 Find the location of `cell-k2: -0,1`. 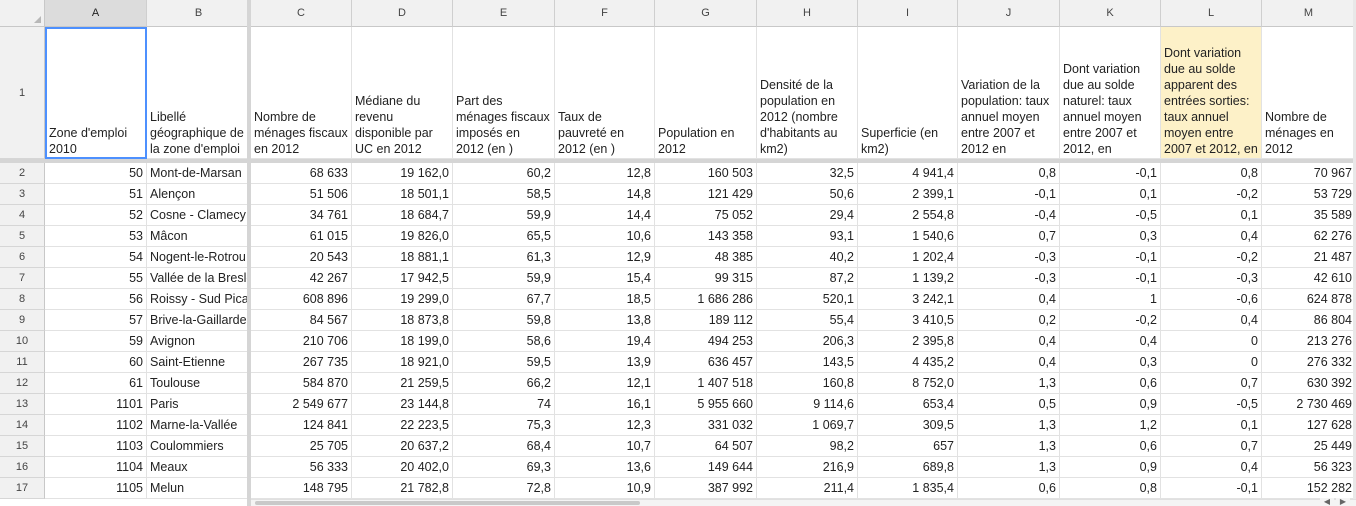

cell-k2: -0,1 is located at coordinates (1110, 173).